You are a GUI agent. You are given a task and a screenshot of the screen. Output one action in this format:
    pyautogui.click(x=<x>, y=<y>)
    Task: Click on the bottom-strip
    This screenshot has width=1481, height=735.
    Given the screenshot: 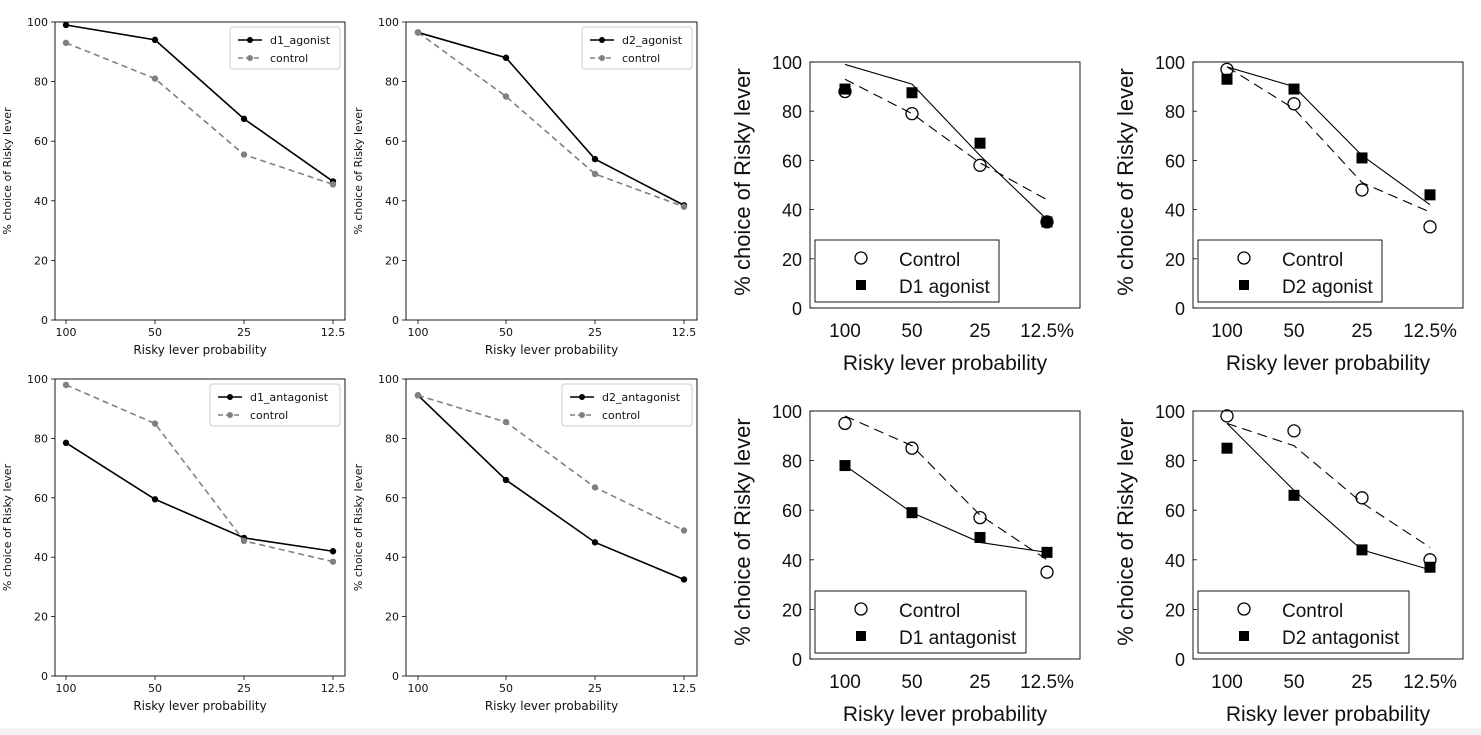 What is the action you would take?
    pyautogui.click(x=740, y=731)
    